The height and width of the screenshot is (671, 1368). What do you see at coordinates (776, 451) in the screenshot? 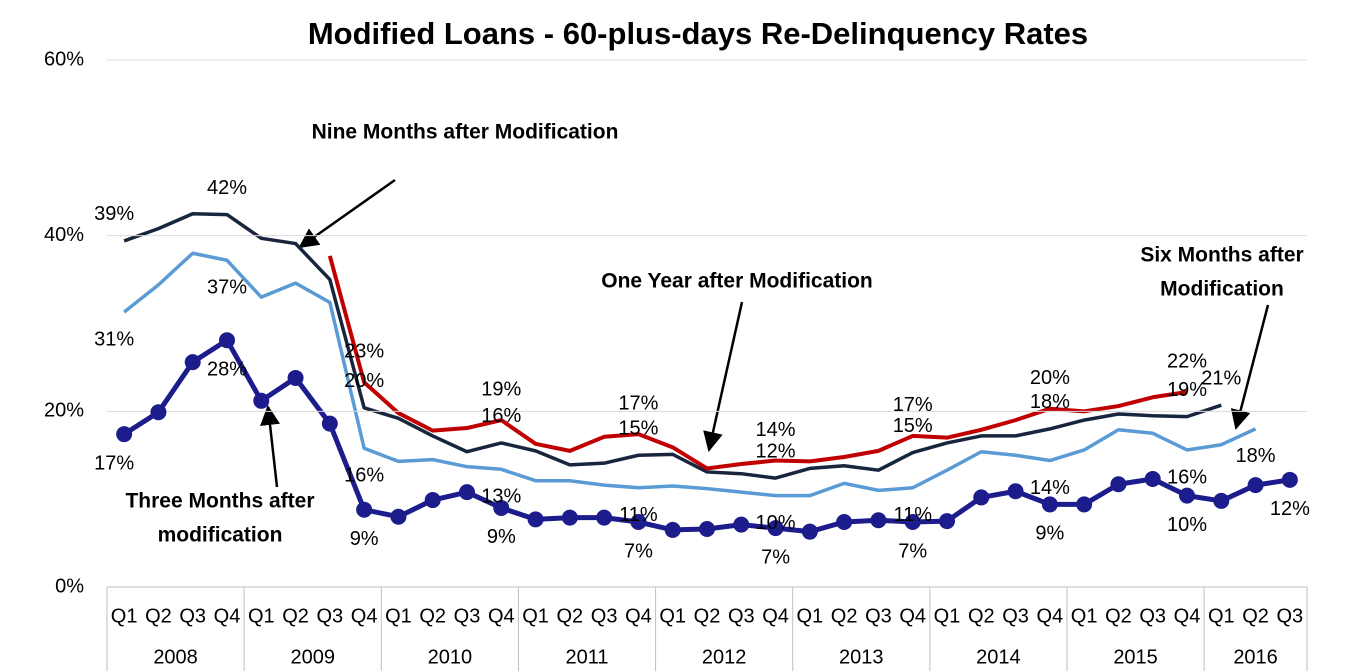
I see `data-label: 12%` at bounding box center [776, 451].